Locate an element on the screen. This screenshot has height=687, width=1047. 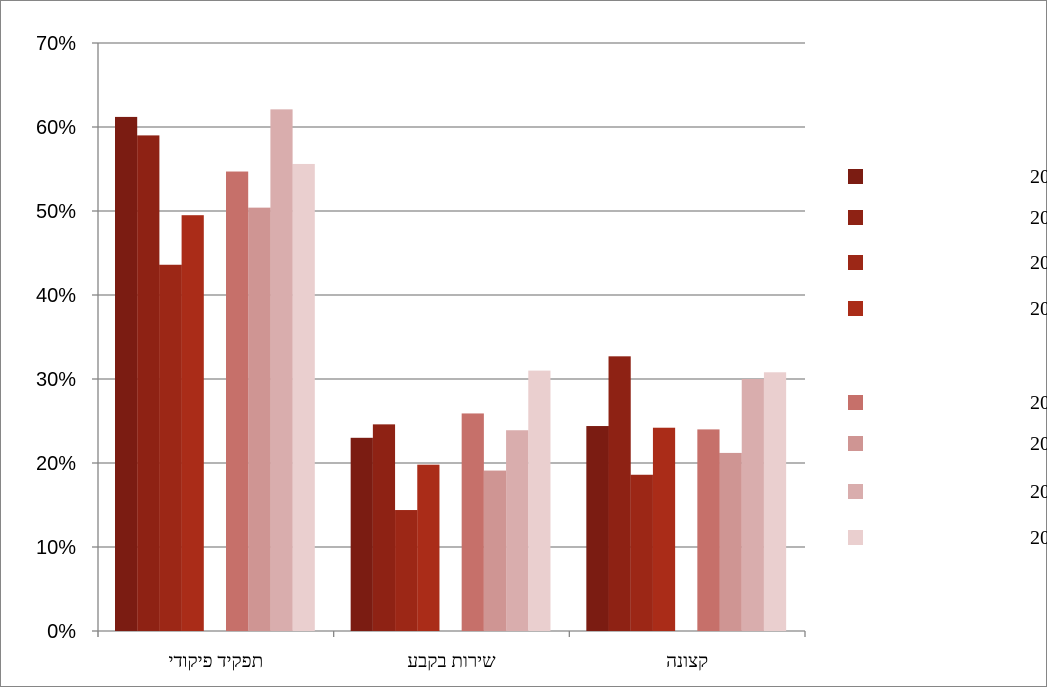
x-category-label: שירות בקבע is located at coordinates (451, 661).